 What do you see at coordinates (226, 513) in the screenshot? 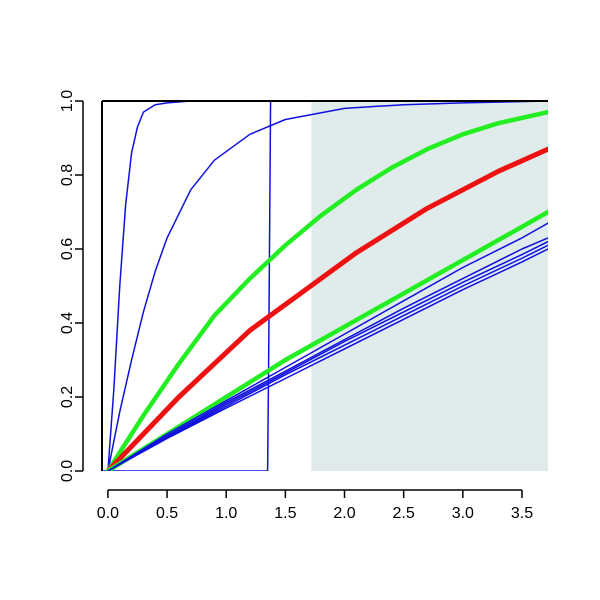
I see `x-tick-label-2: 1.0` at bounding box center [226, 513].